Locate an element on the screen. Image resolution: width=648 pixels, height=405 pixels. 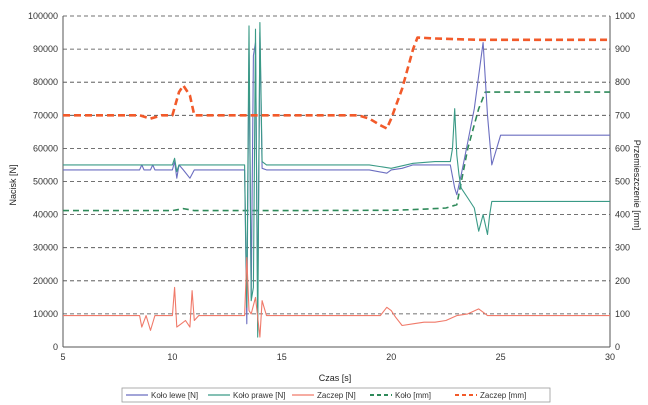
legend-label: Koło [mm] is located at coordinates (413, 395).